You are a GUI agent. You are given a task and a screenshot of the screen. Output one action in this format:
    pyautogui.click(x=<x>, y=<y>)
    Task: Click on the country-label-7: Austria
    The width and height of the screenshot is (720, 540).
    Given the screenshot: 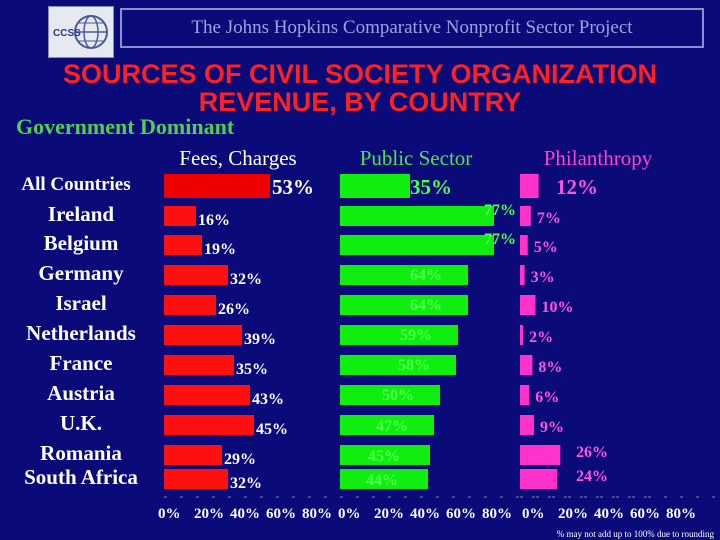 What is the action you would take?
    pyautogui.click(x=81, y=393)
    